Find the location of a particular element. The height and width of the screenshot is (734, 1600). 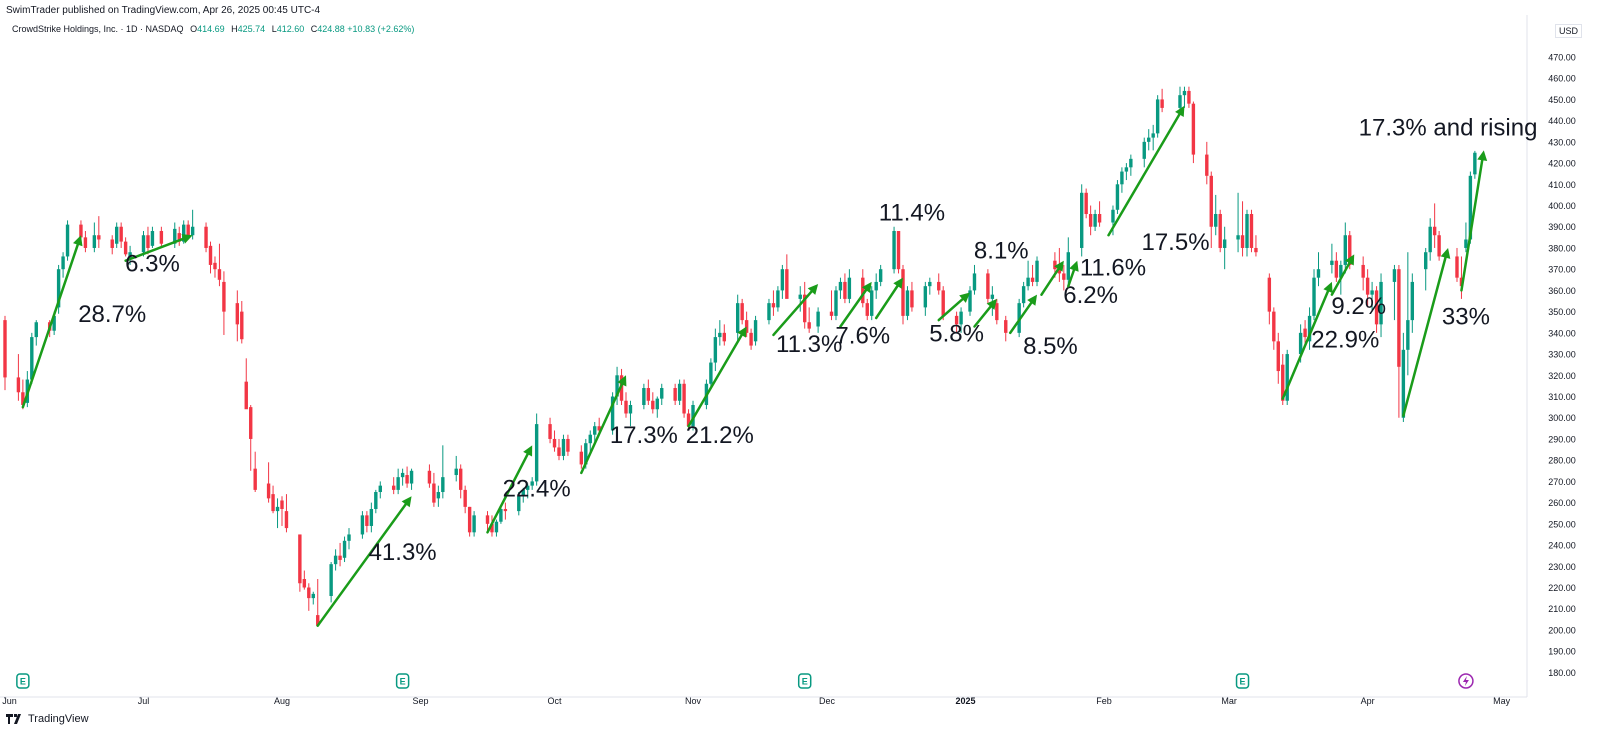

currency-button: USD is located at coordinates (1569, 31).